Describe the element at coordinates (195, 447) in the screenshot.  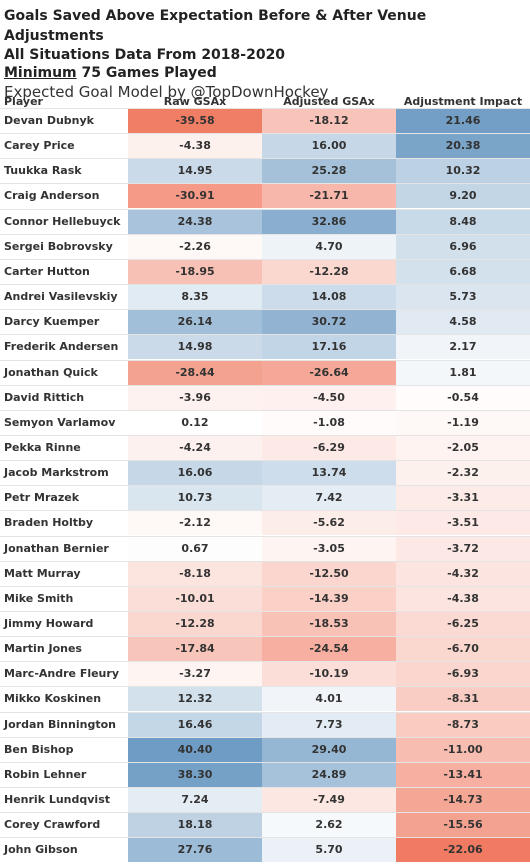
I see `raw-gsax-cell: -4.24` at that location.